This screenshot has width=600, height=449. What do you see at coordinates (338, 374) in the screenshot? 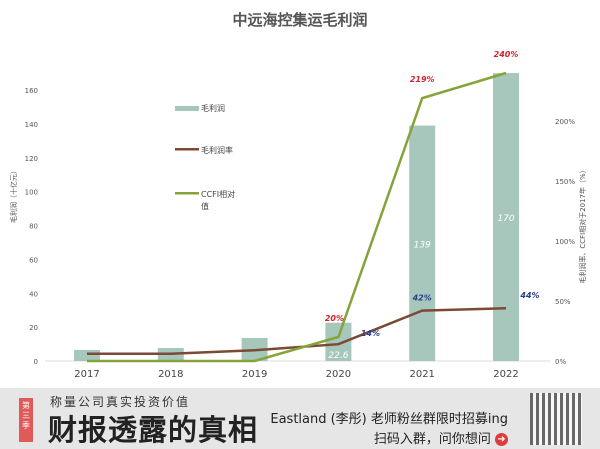
I see `x-tick: 2020` at bounding box center [338, 374].